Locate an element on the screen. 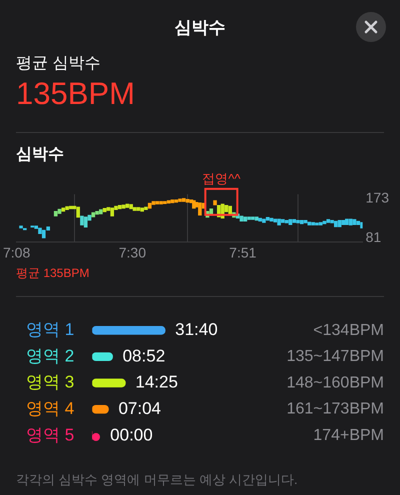  text: 평균 135BPM is located at coordinates (53, 273).